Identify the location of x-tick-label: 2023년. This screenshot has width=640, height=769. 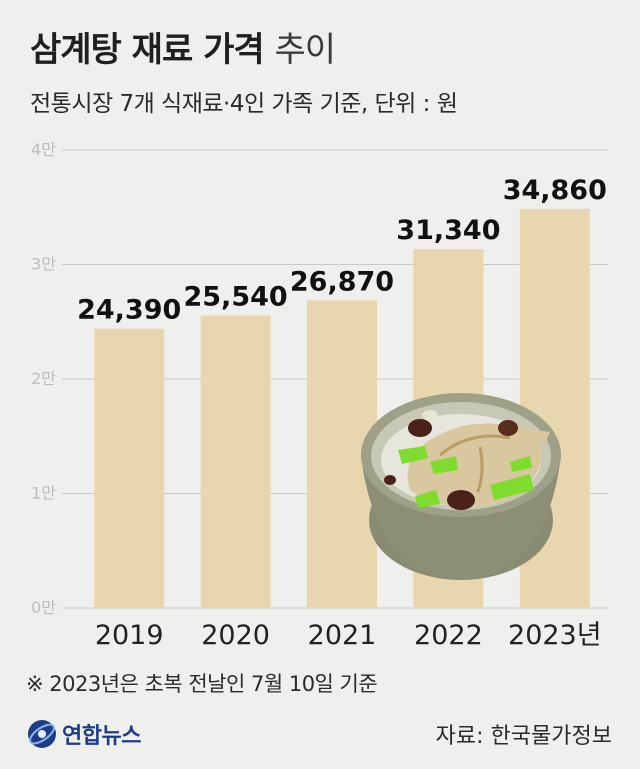
(555, 635).